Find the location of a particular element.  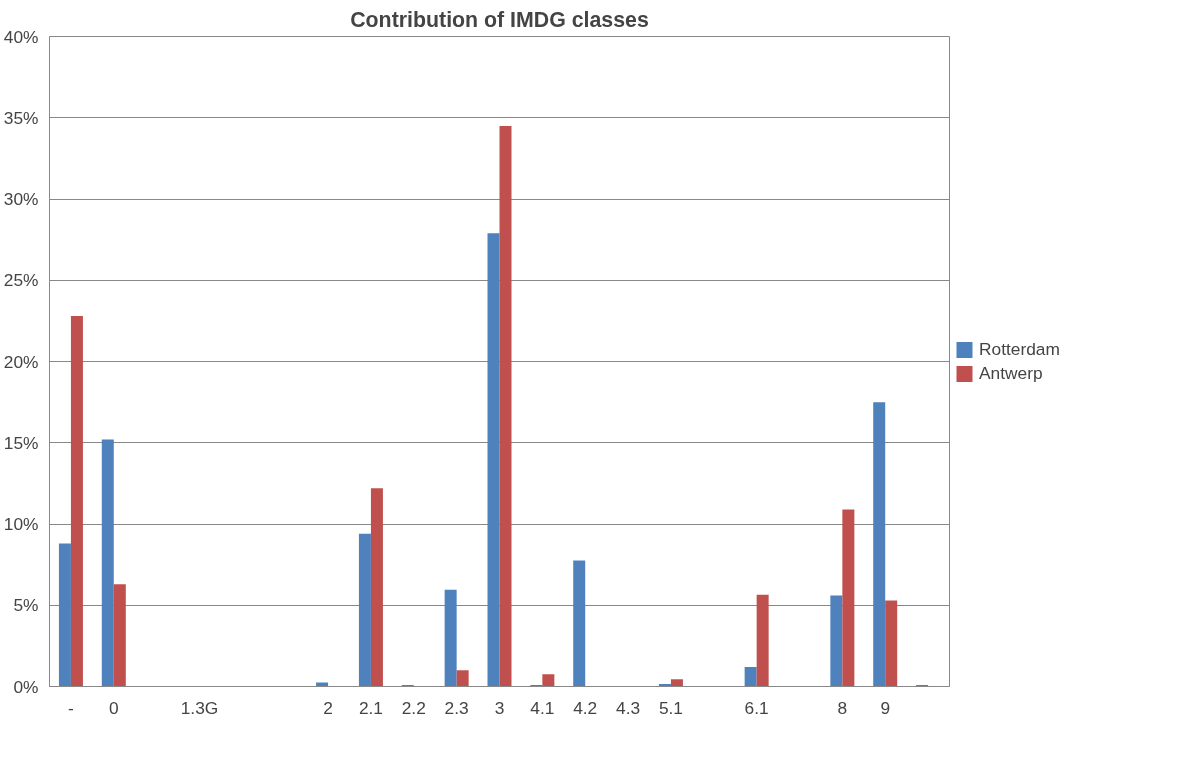

x-tick-label: - is located at coordinates (71, 707).